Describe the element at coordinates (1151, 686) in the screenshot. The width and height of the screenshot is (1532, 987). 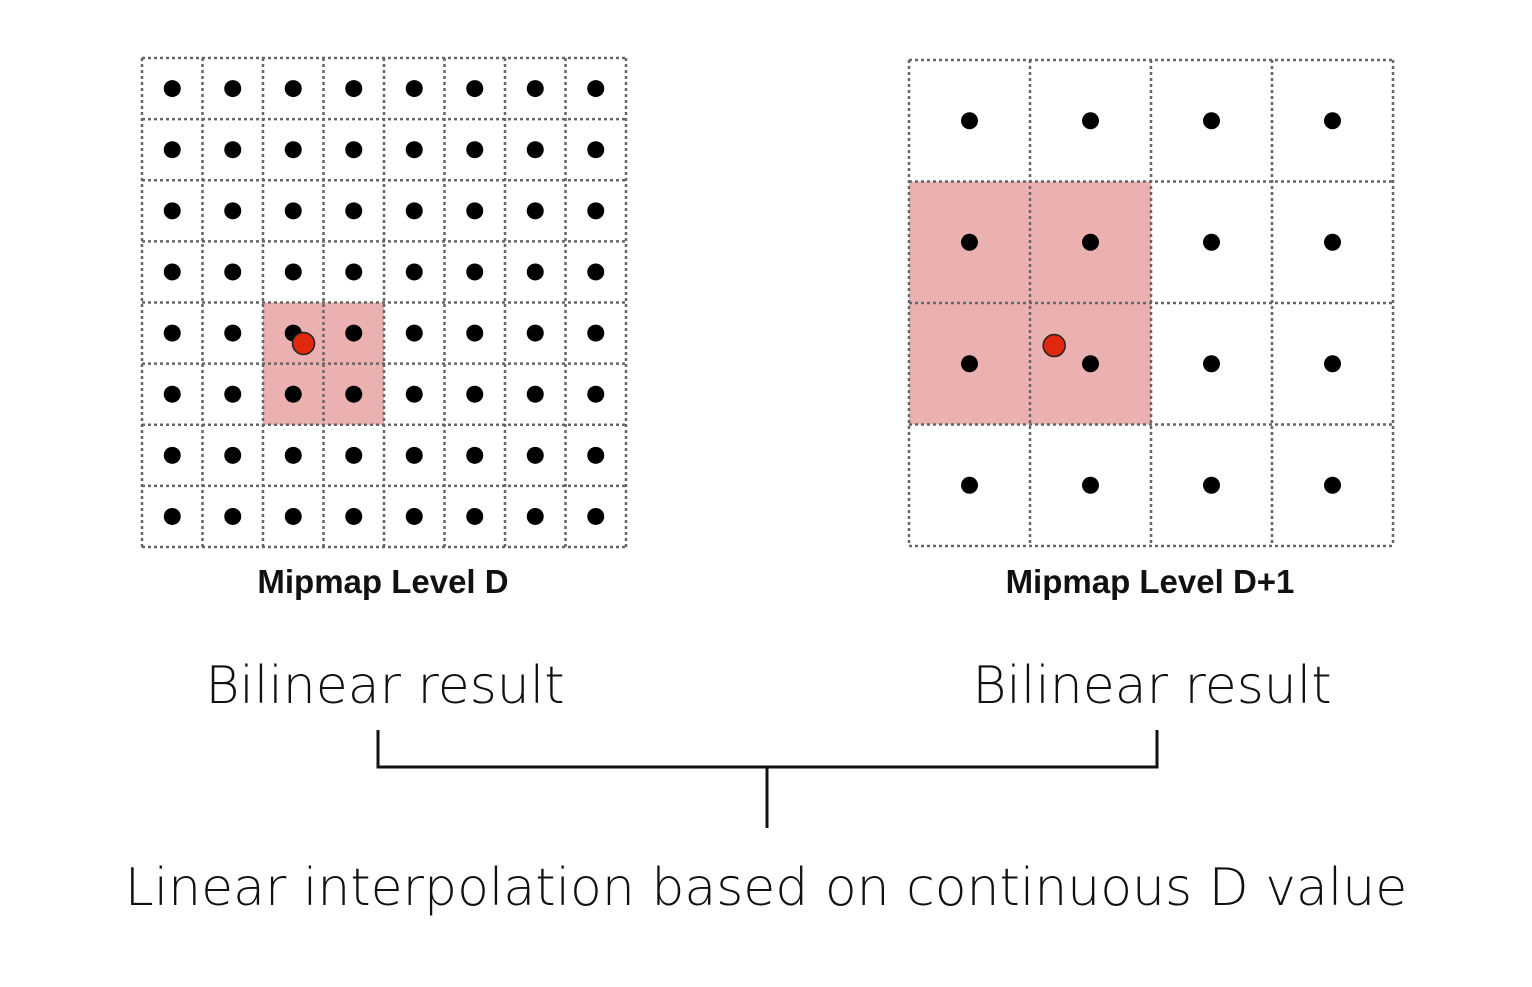
I see `bilinear-result-right-label: Bilinear result` at that location.